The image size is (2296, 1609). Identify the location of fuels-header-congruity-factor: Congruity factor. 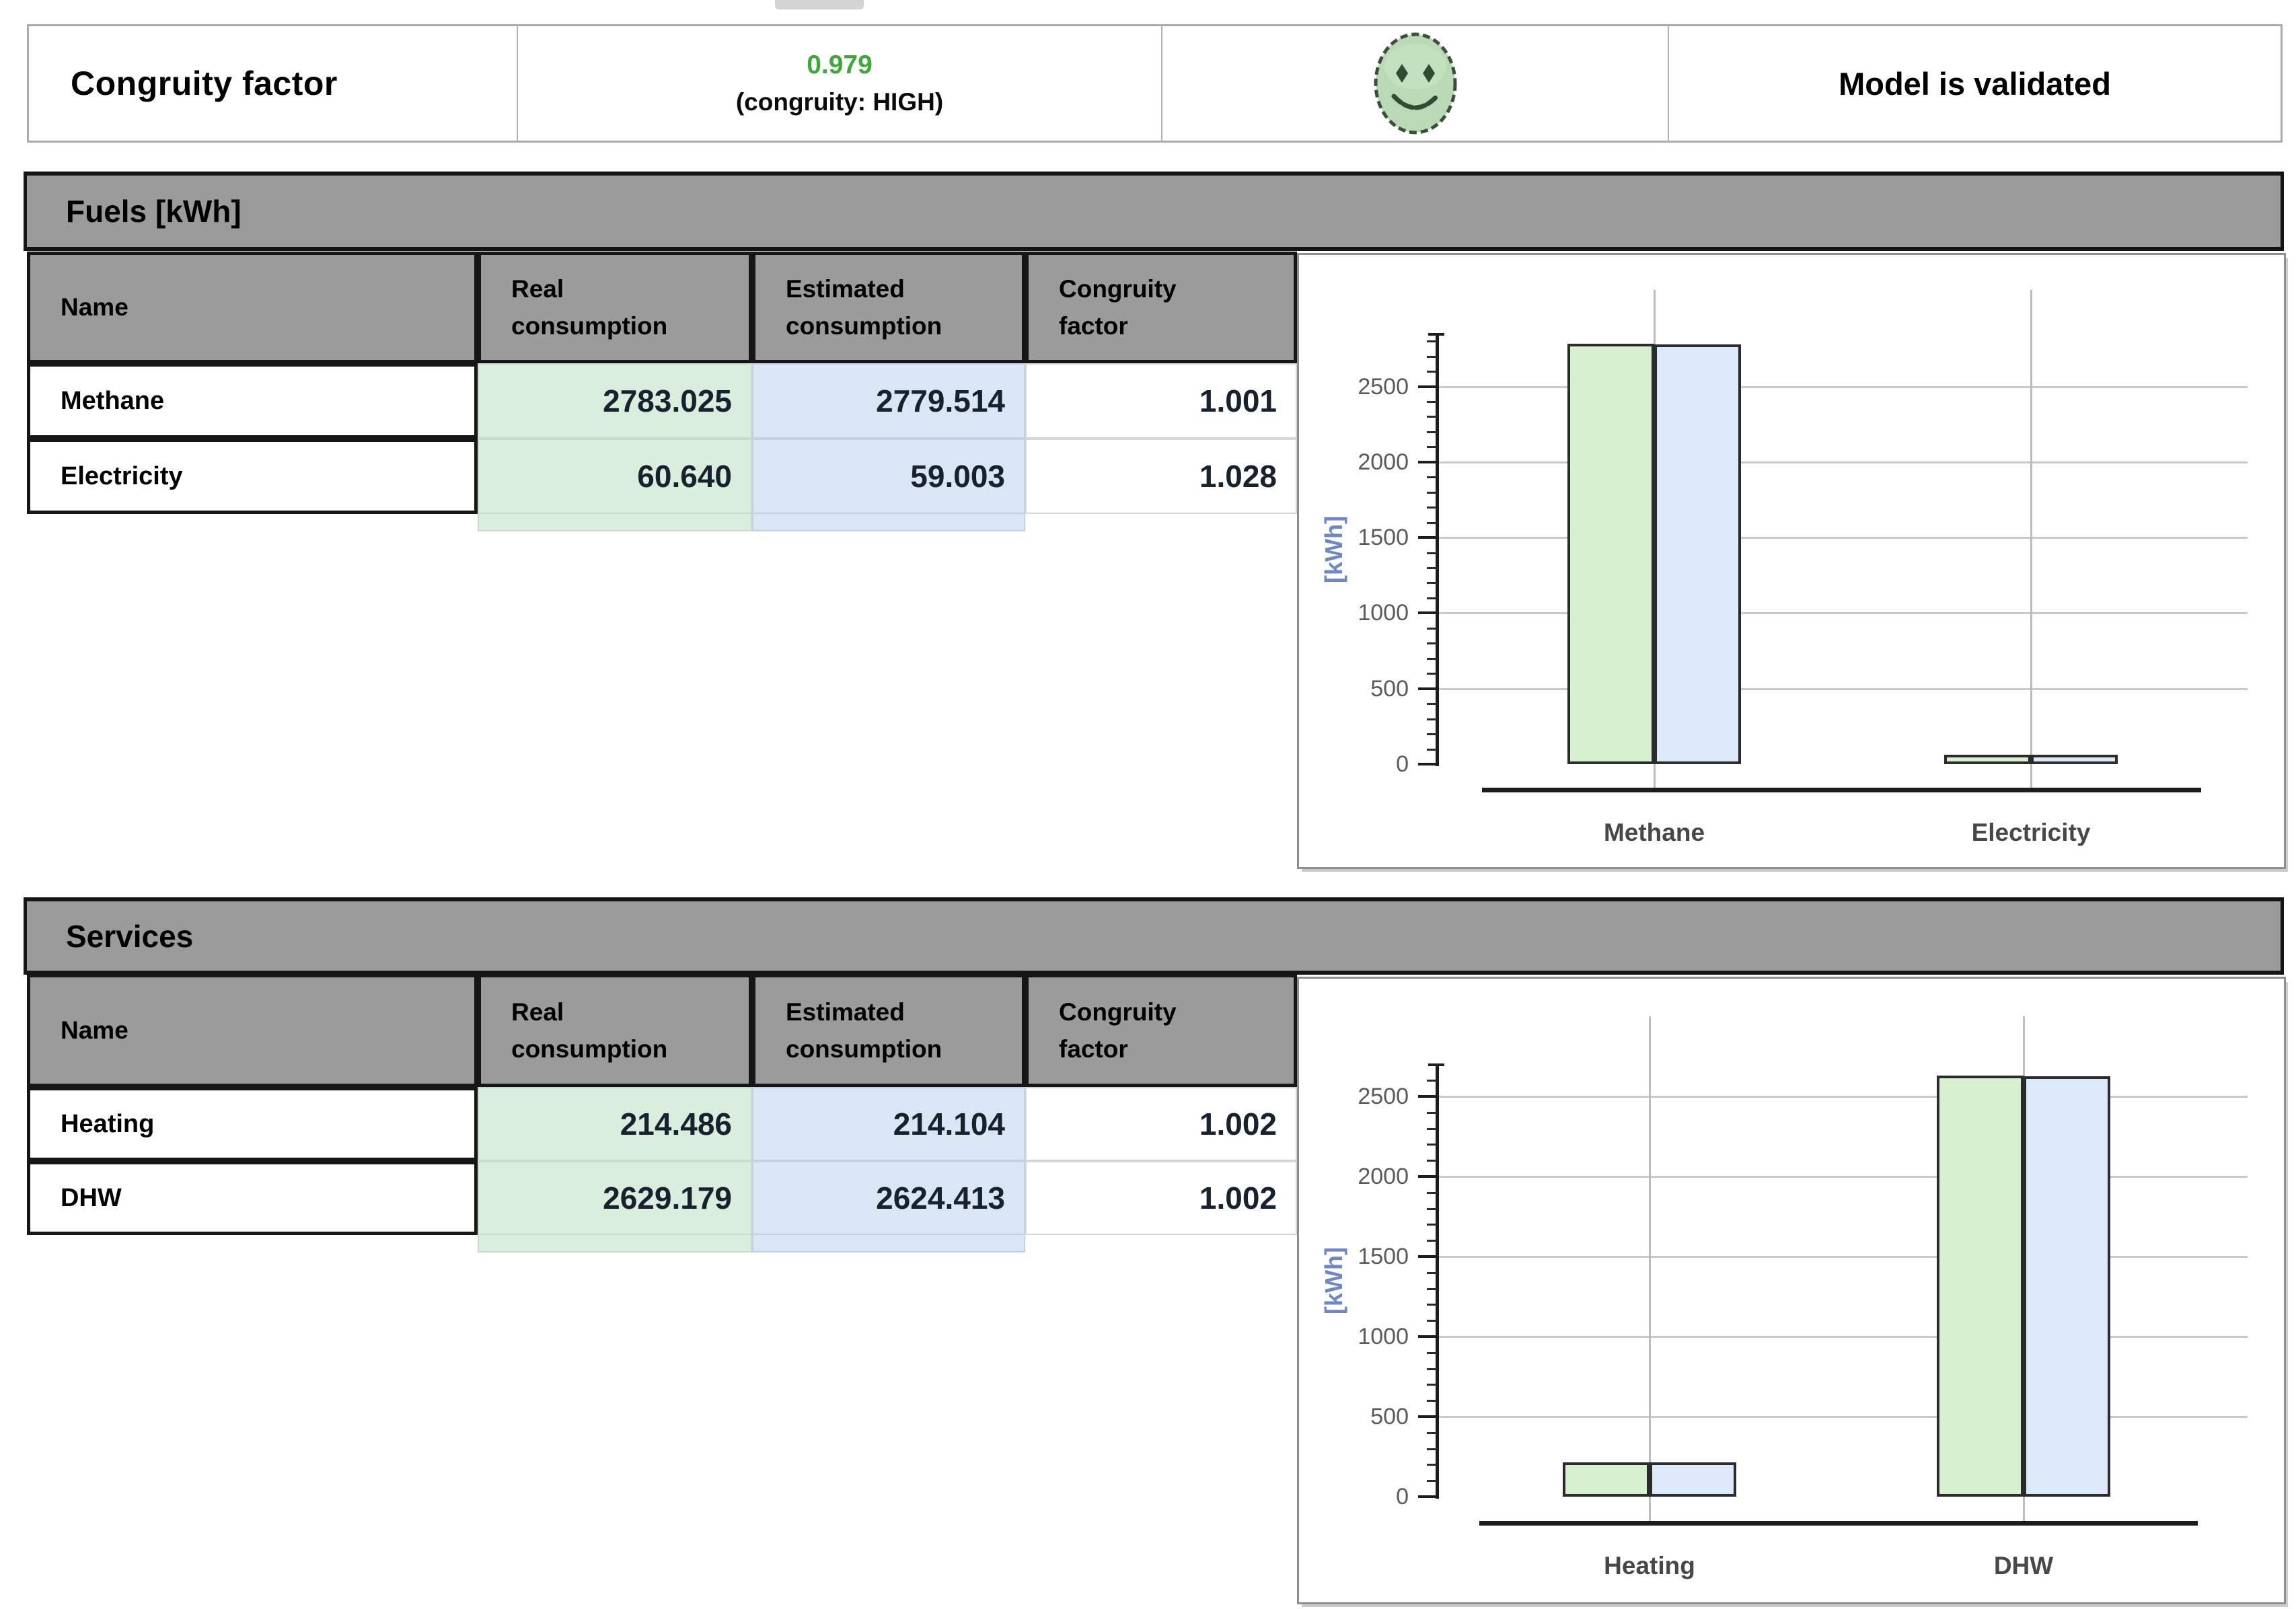
(1161, 307).